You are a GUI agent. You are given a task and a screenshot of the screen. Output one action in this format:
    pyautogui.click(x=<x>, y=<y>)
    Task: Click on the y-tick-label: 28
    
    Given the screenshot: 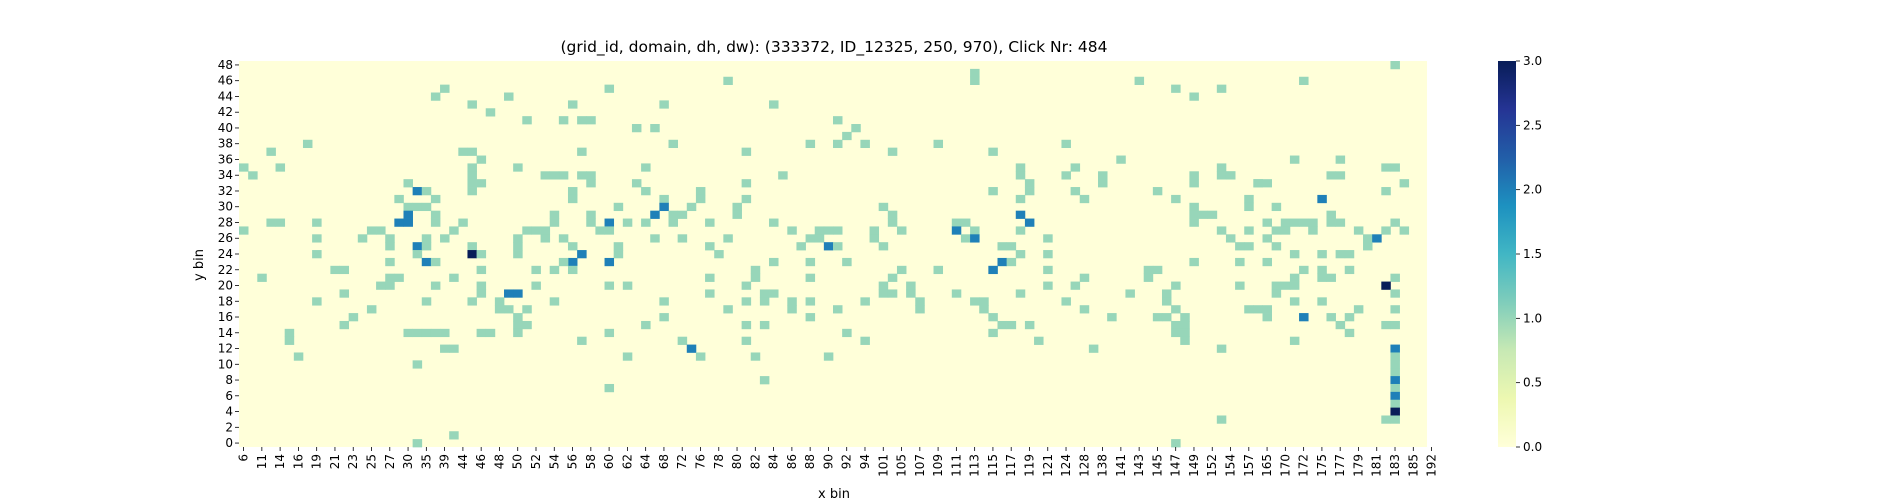 What is the action you would take?
    pyautogui.click(x=225, y=222)
    